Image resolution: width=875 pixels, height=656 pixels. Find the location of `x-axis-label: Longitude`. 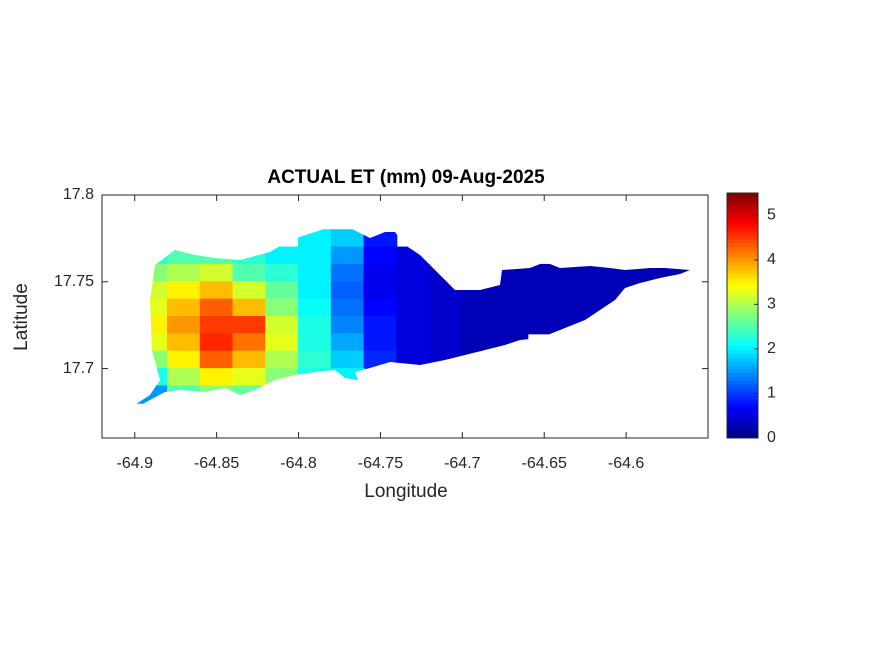

x-axis-label: Longitude is located at coordinates (405, 491).